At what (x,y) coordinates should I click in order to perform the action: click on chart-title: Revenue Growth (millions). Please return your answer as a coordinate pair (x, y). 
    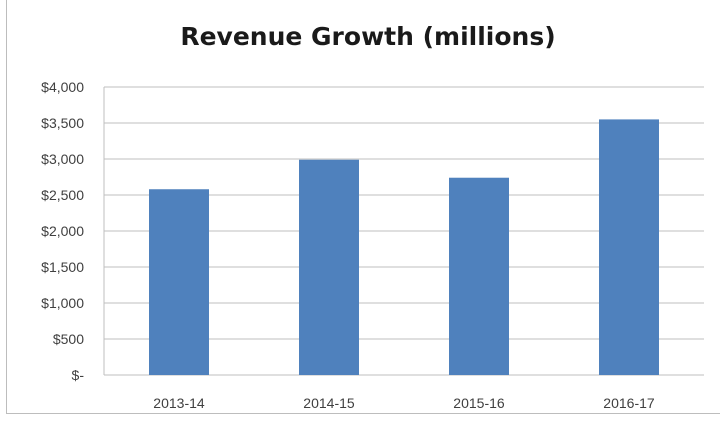
    Looking at the image, I should click on (368, 36).